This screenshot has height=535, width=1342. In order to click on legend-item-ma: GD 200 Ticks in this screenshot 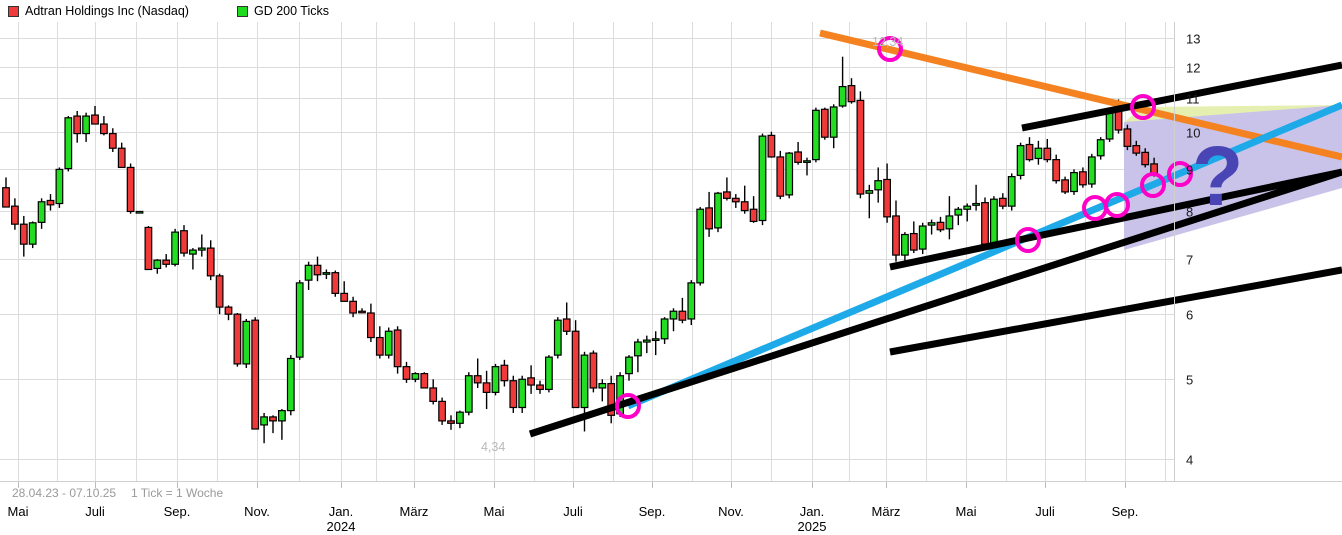, I will do `click(259, 11)`.